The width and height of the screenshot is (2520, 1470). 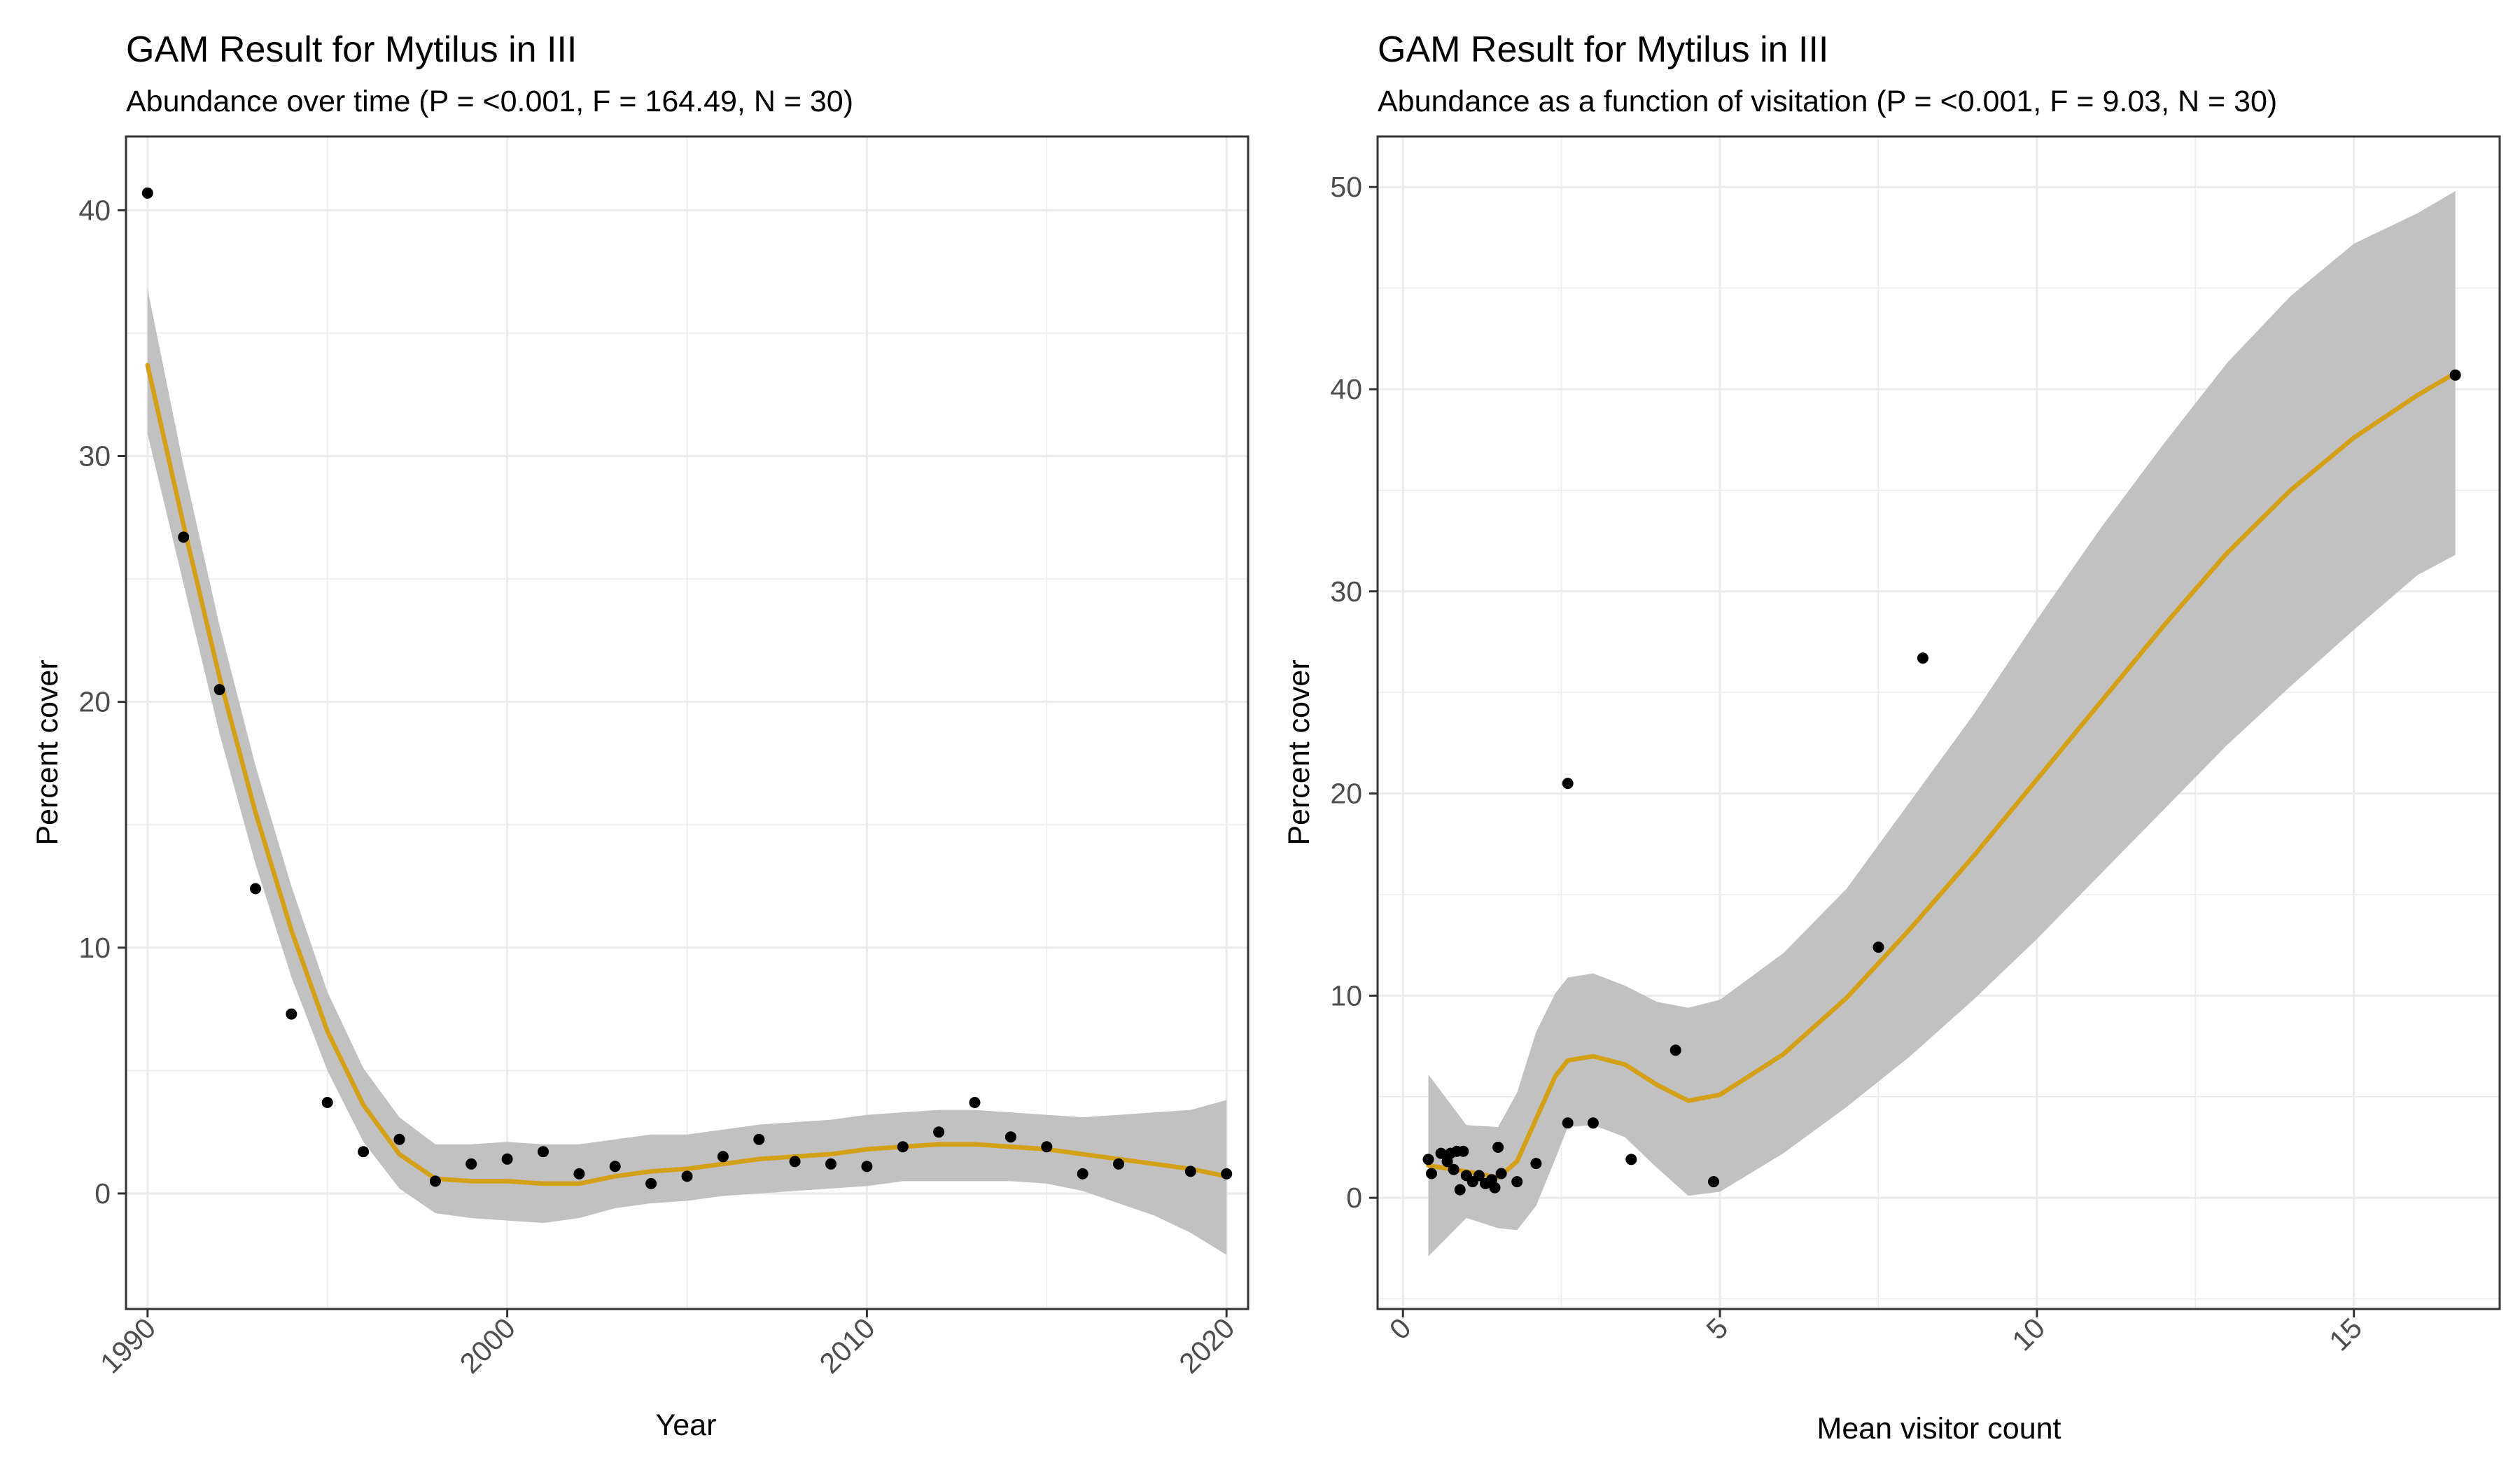 What do you see at coordinates (1299, 752) in the screenshot?
I see `right-chart-y-axis-label: Percent cover` at bounding box center [1299, 752].